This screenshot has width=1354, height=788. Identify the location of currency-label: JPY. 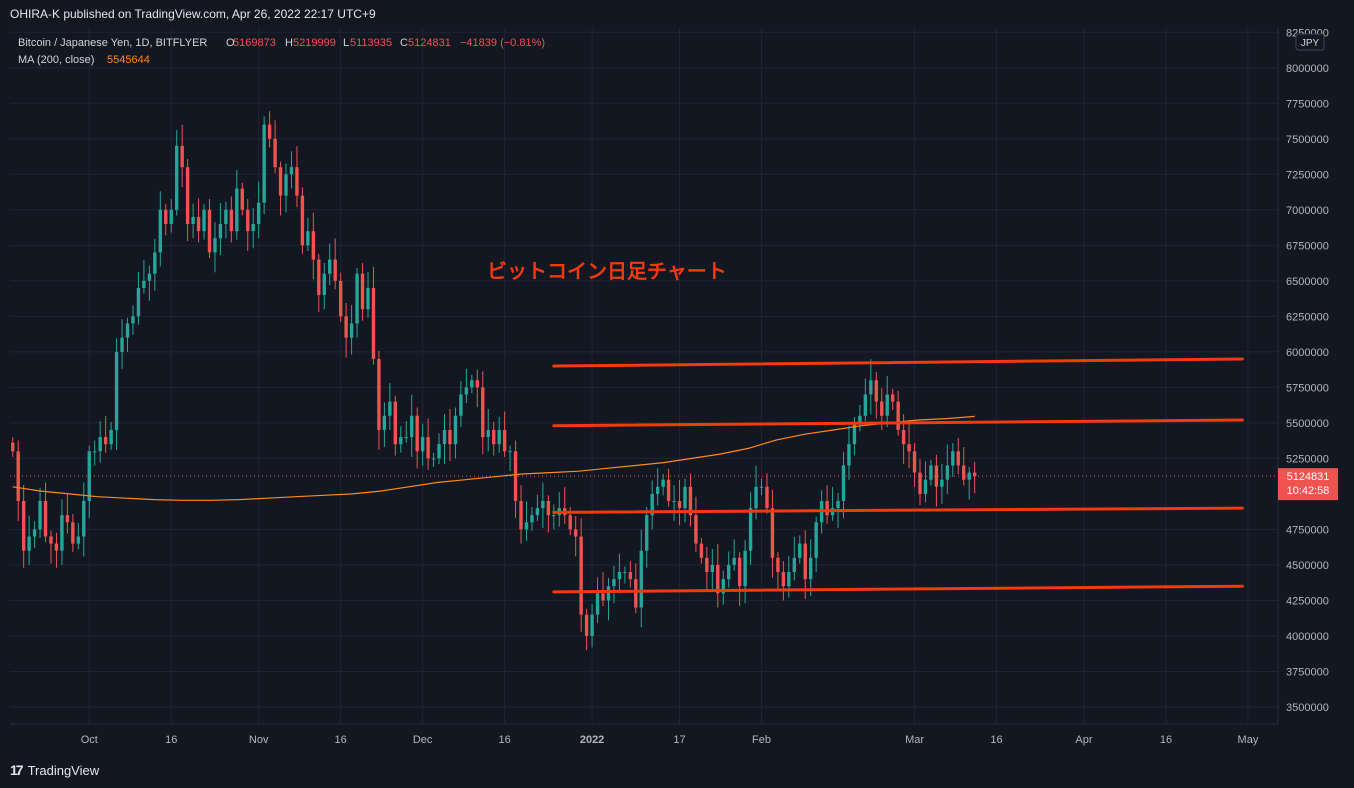
(1310, 43).